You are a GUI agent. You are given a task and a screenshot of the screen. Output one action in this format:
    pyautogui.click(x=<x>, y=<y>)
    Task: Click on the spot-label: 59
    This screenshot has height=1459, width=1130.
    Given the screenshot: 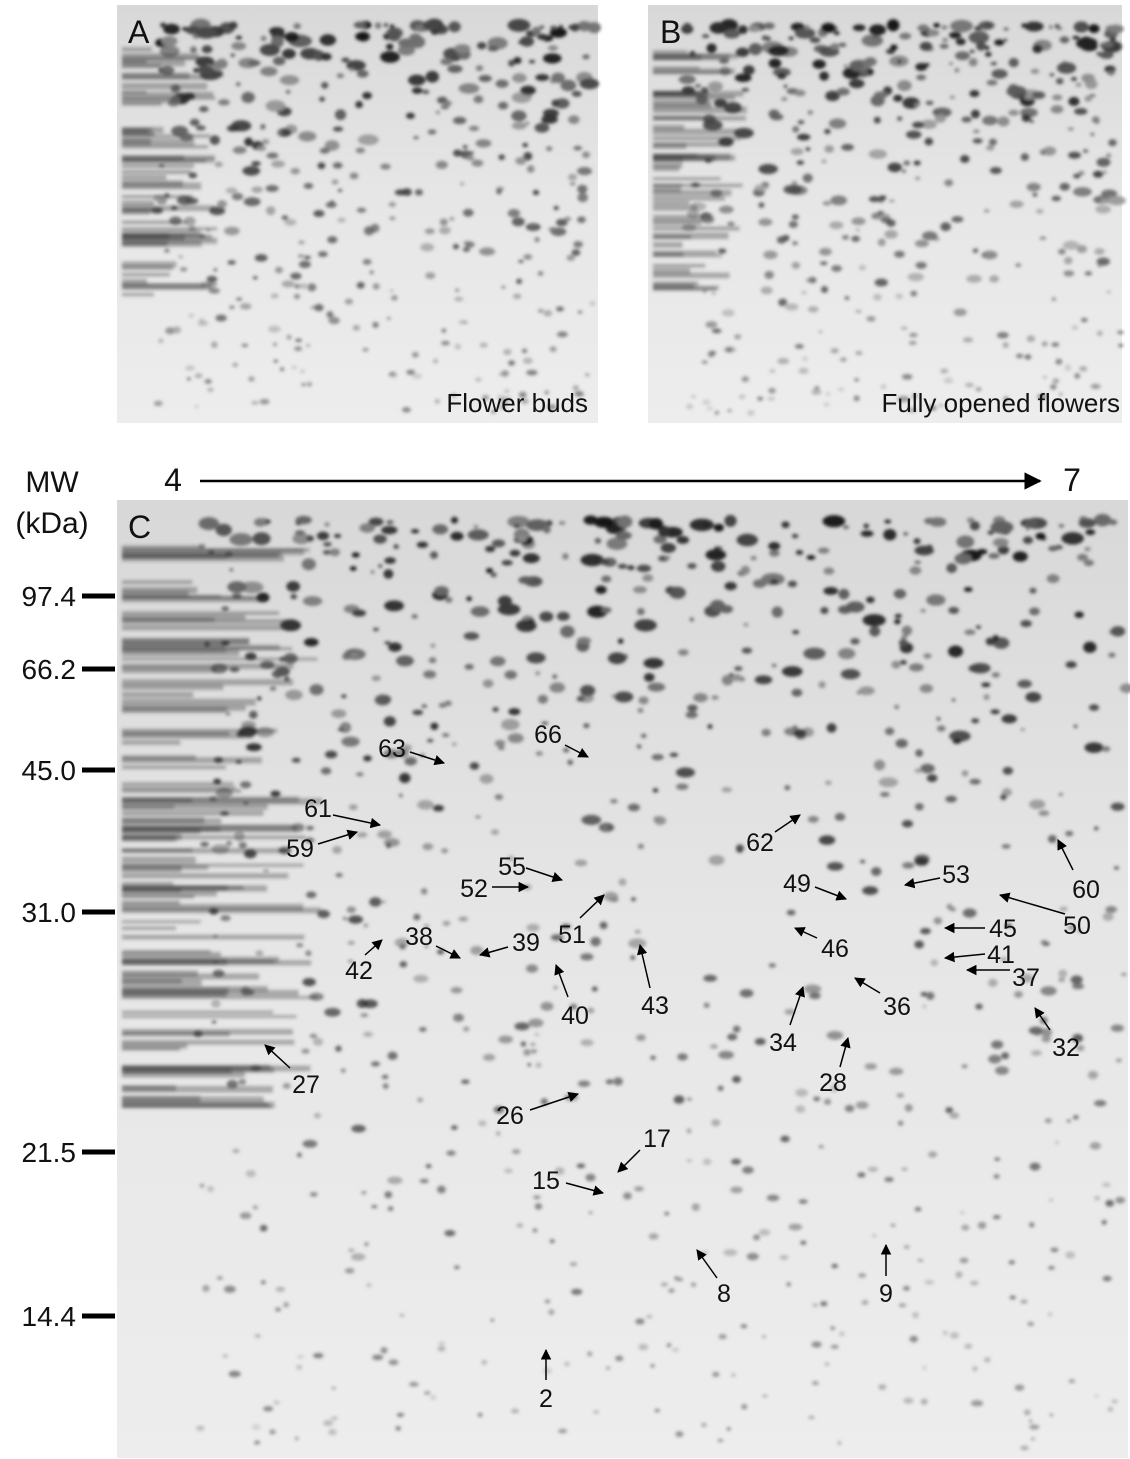 What is the action you would take?
    pyautogui.click(x=300, y=849)
    